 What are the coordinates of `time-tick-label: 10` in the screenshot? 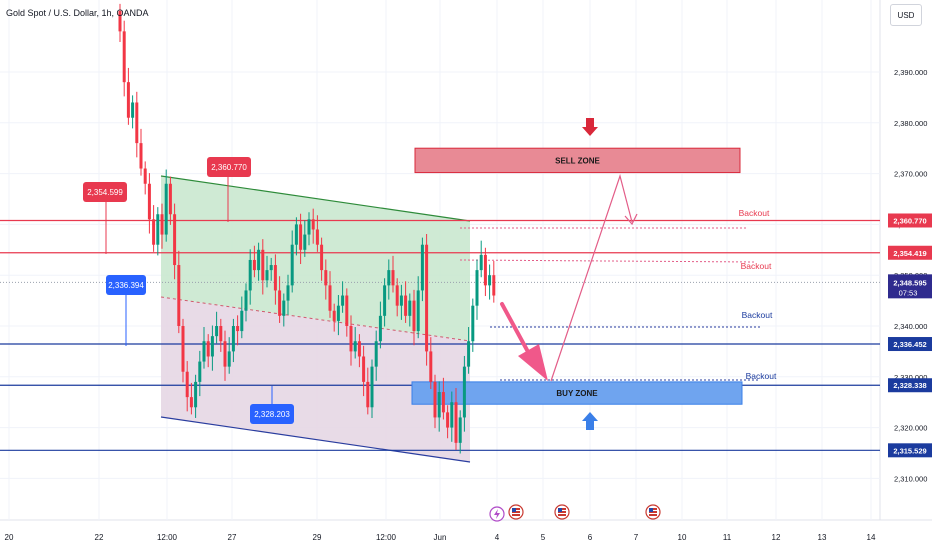 It's located at (682, 537).